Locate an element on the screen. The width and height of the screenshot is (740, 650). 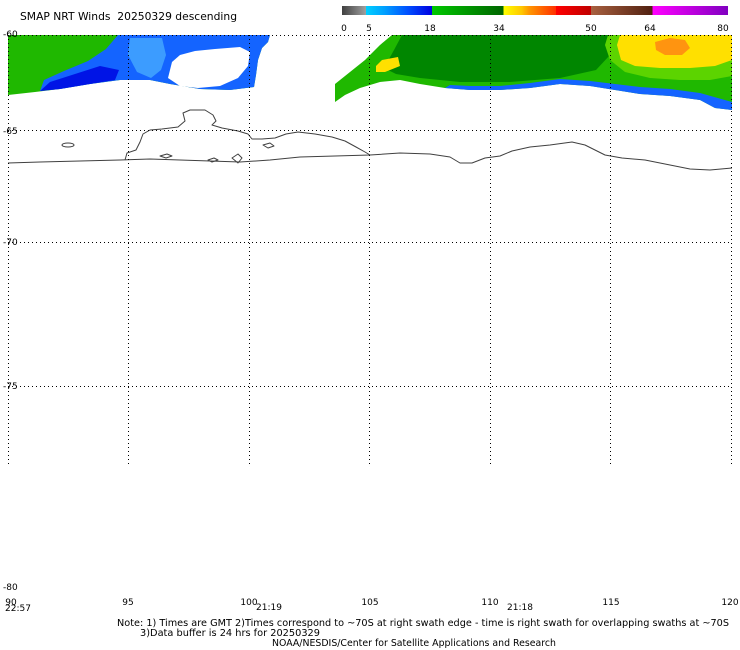
swath-left-blue-dark is located at coordinates (79, 78).